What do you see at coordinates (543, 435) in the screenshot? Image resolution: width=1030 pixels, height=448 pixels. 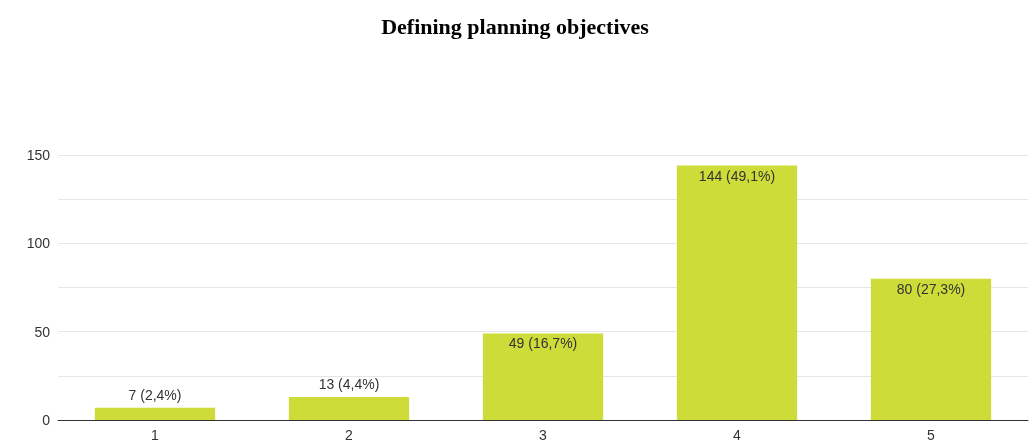 I see `x-tick-label: 3` at bounding box center [543, 435].